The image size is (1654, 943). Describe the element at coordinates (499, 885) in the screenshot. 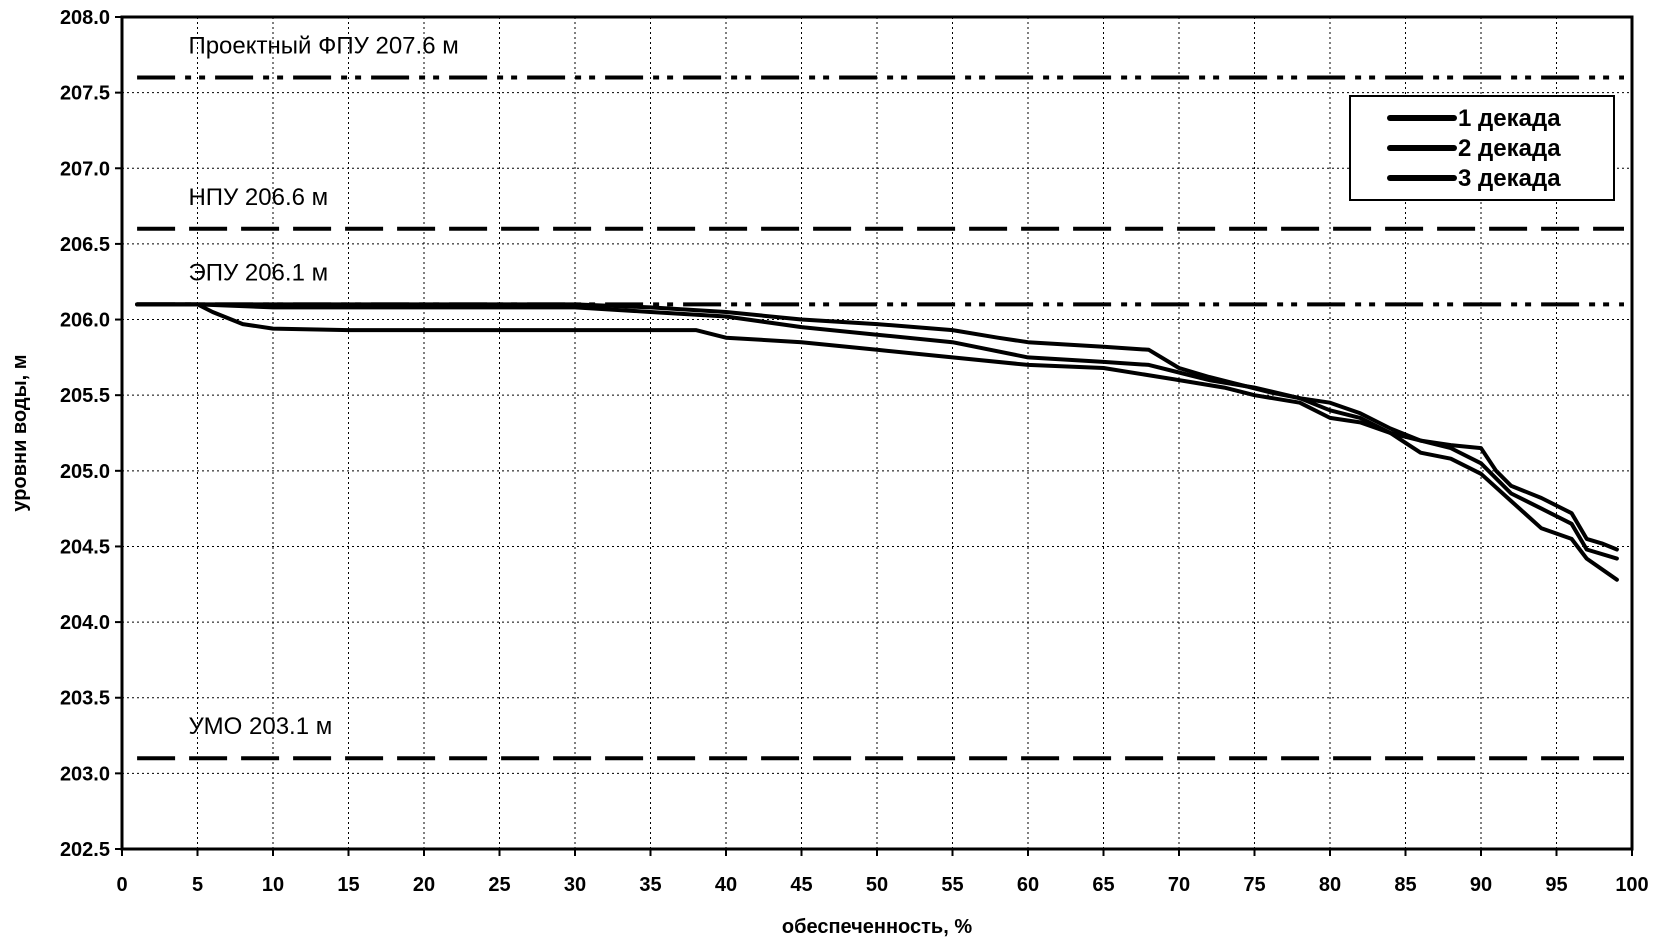

I see `x-tick-label: 25` at that location.